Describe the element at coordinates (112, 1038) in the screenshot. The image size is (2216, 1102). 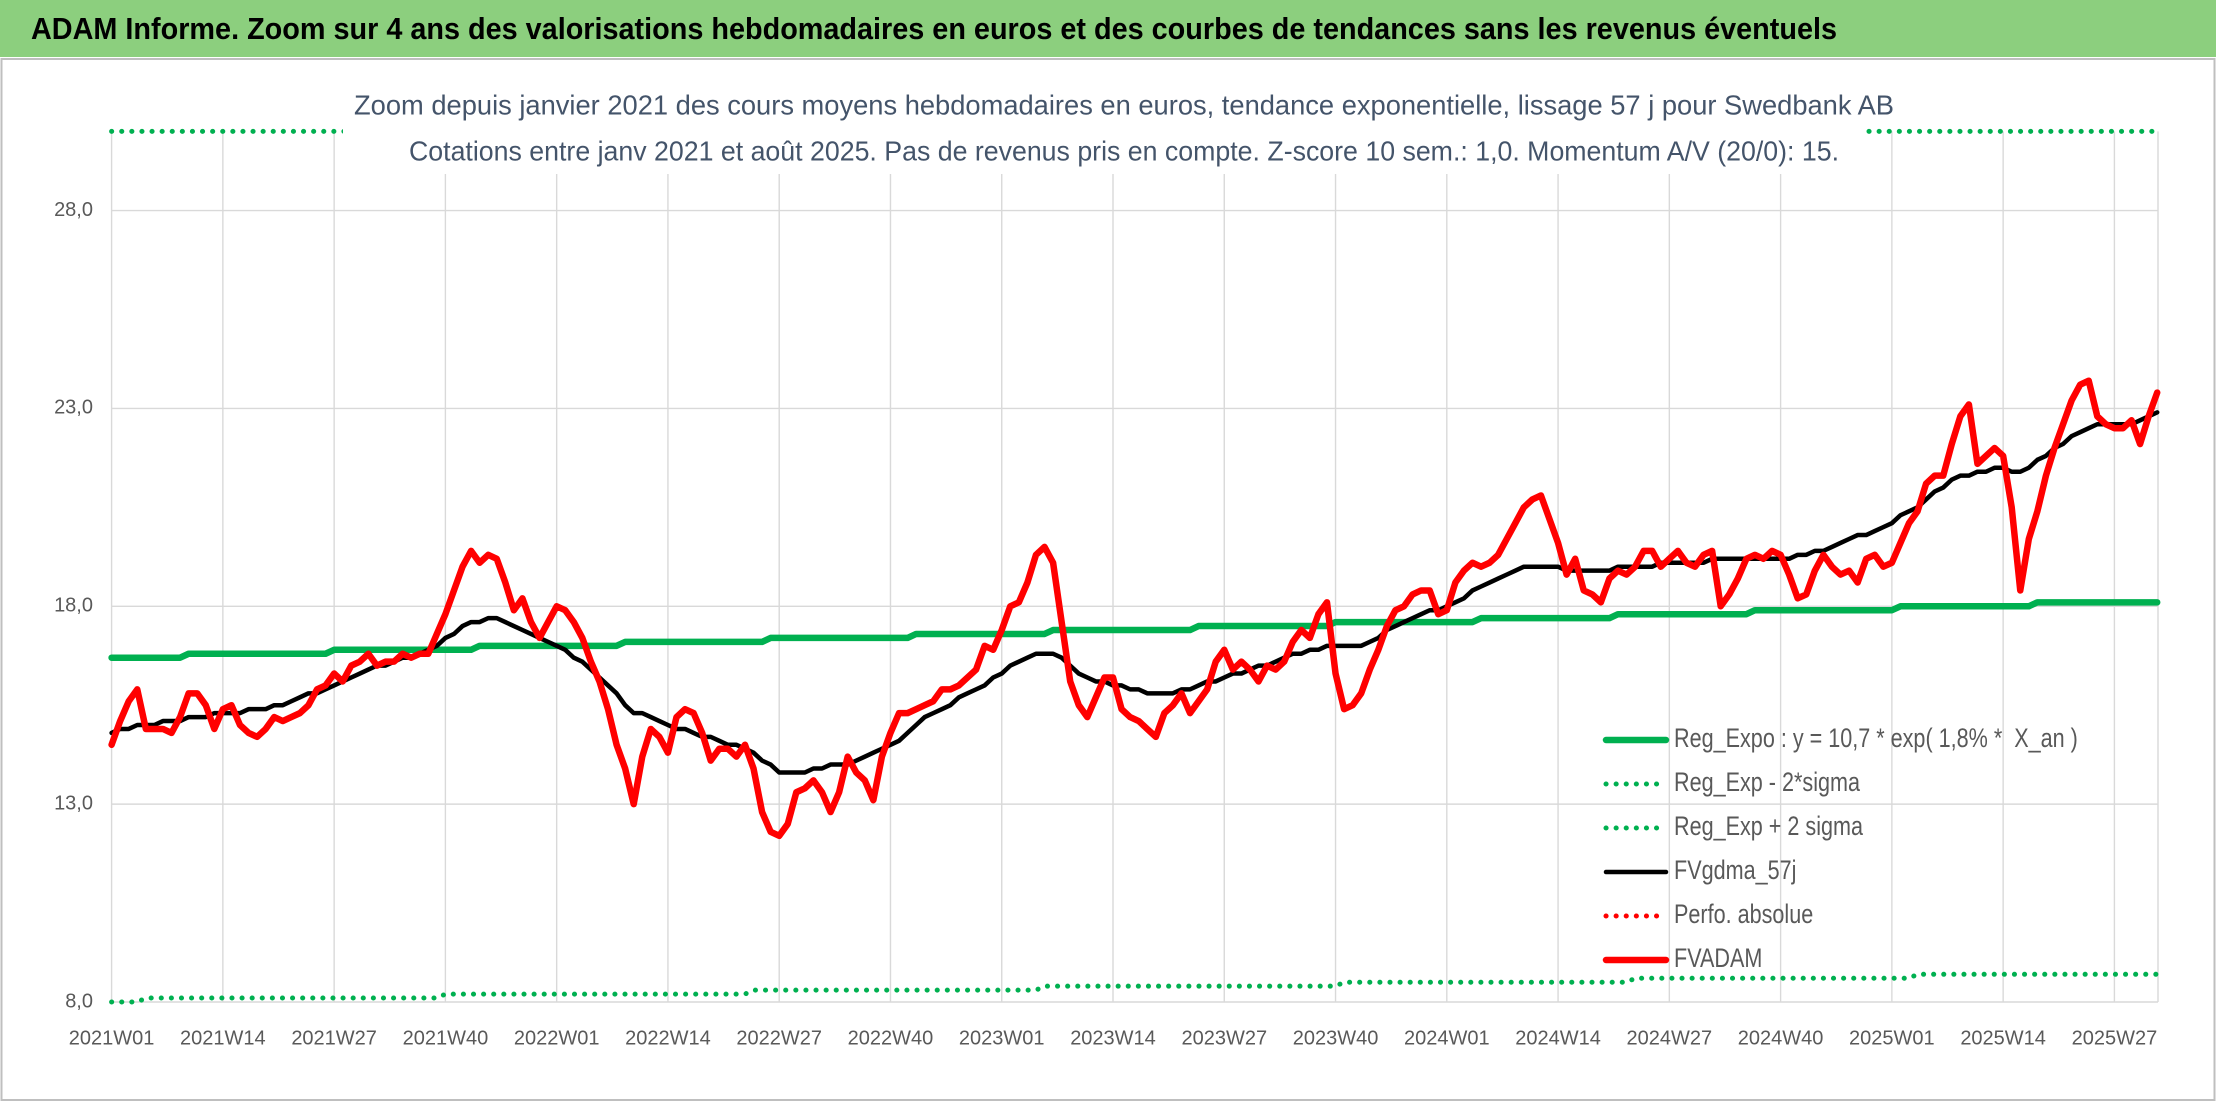
I see `x-tick-label: 2021W01` at that location.